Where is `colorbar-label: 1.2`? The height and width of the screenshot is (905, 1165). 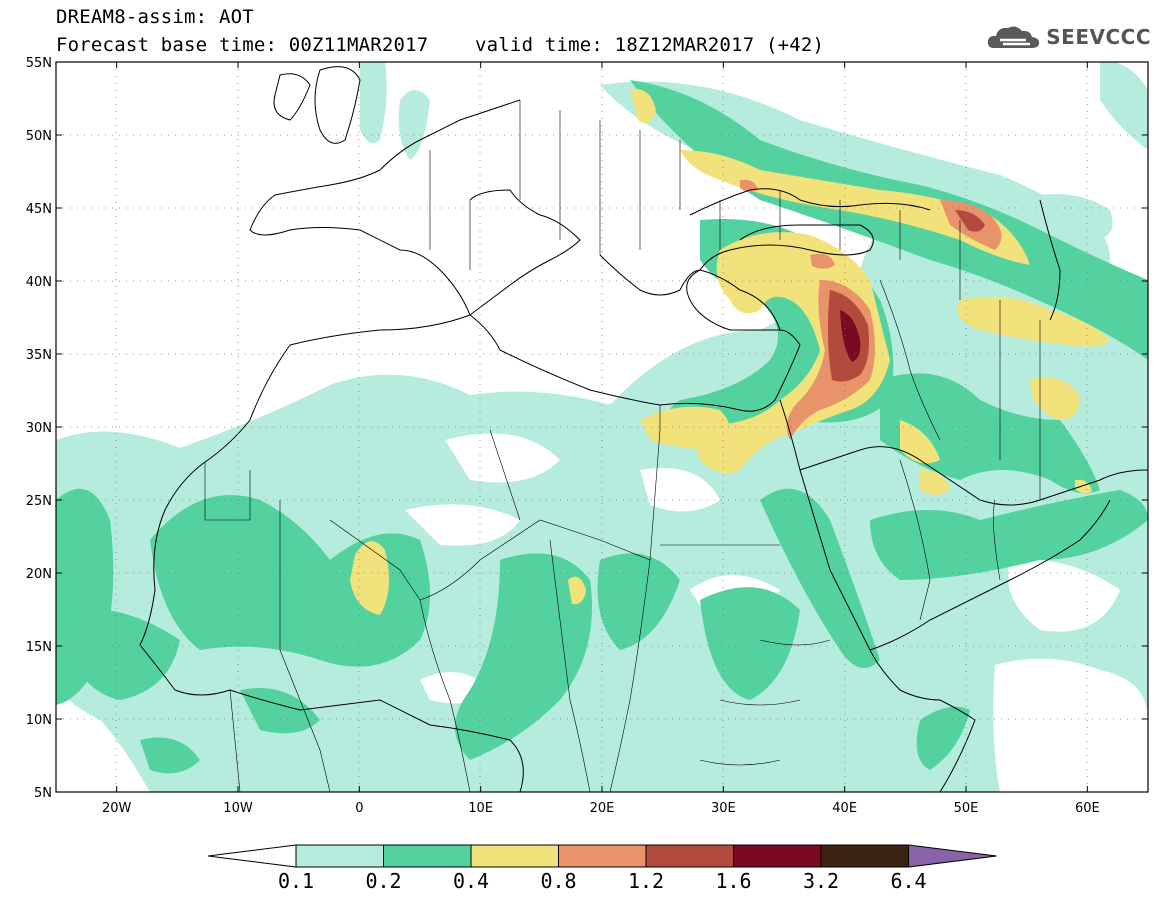
colorbar-label: 1.2 is located at coordinates (646, 881).